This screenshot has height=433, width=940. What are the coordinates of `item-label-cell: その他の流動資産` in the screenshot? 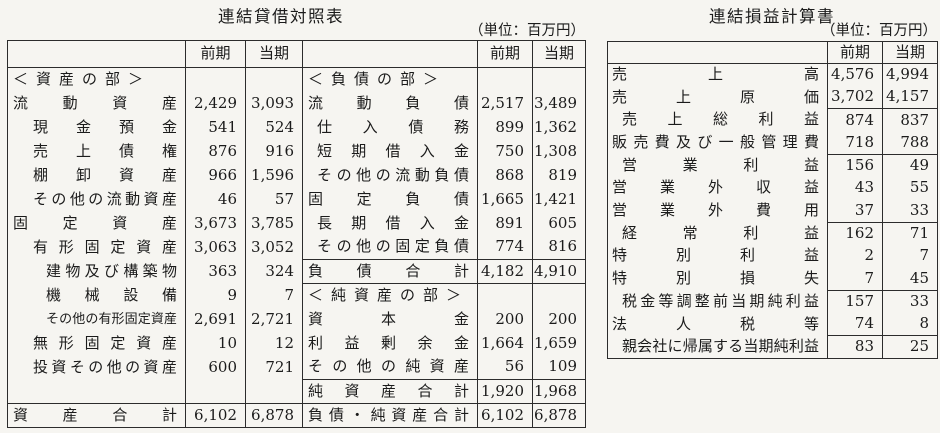 It's located at (96, 199).